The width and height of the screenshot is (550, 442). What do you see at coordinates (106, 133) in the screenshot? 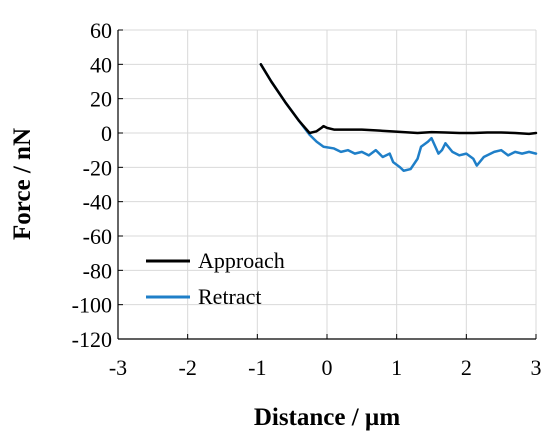
I see `y-tick-label: 0` at bounding box center [106, 133].